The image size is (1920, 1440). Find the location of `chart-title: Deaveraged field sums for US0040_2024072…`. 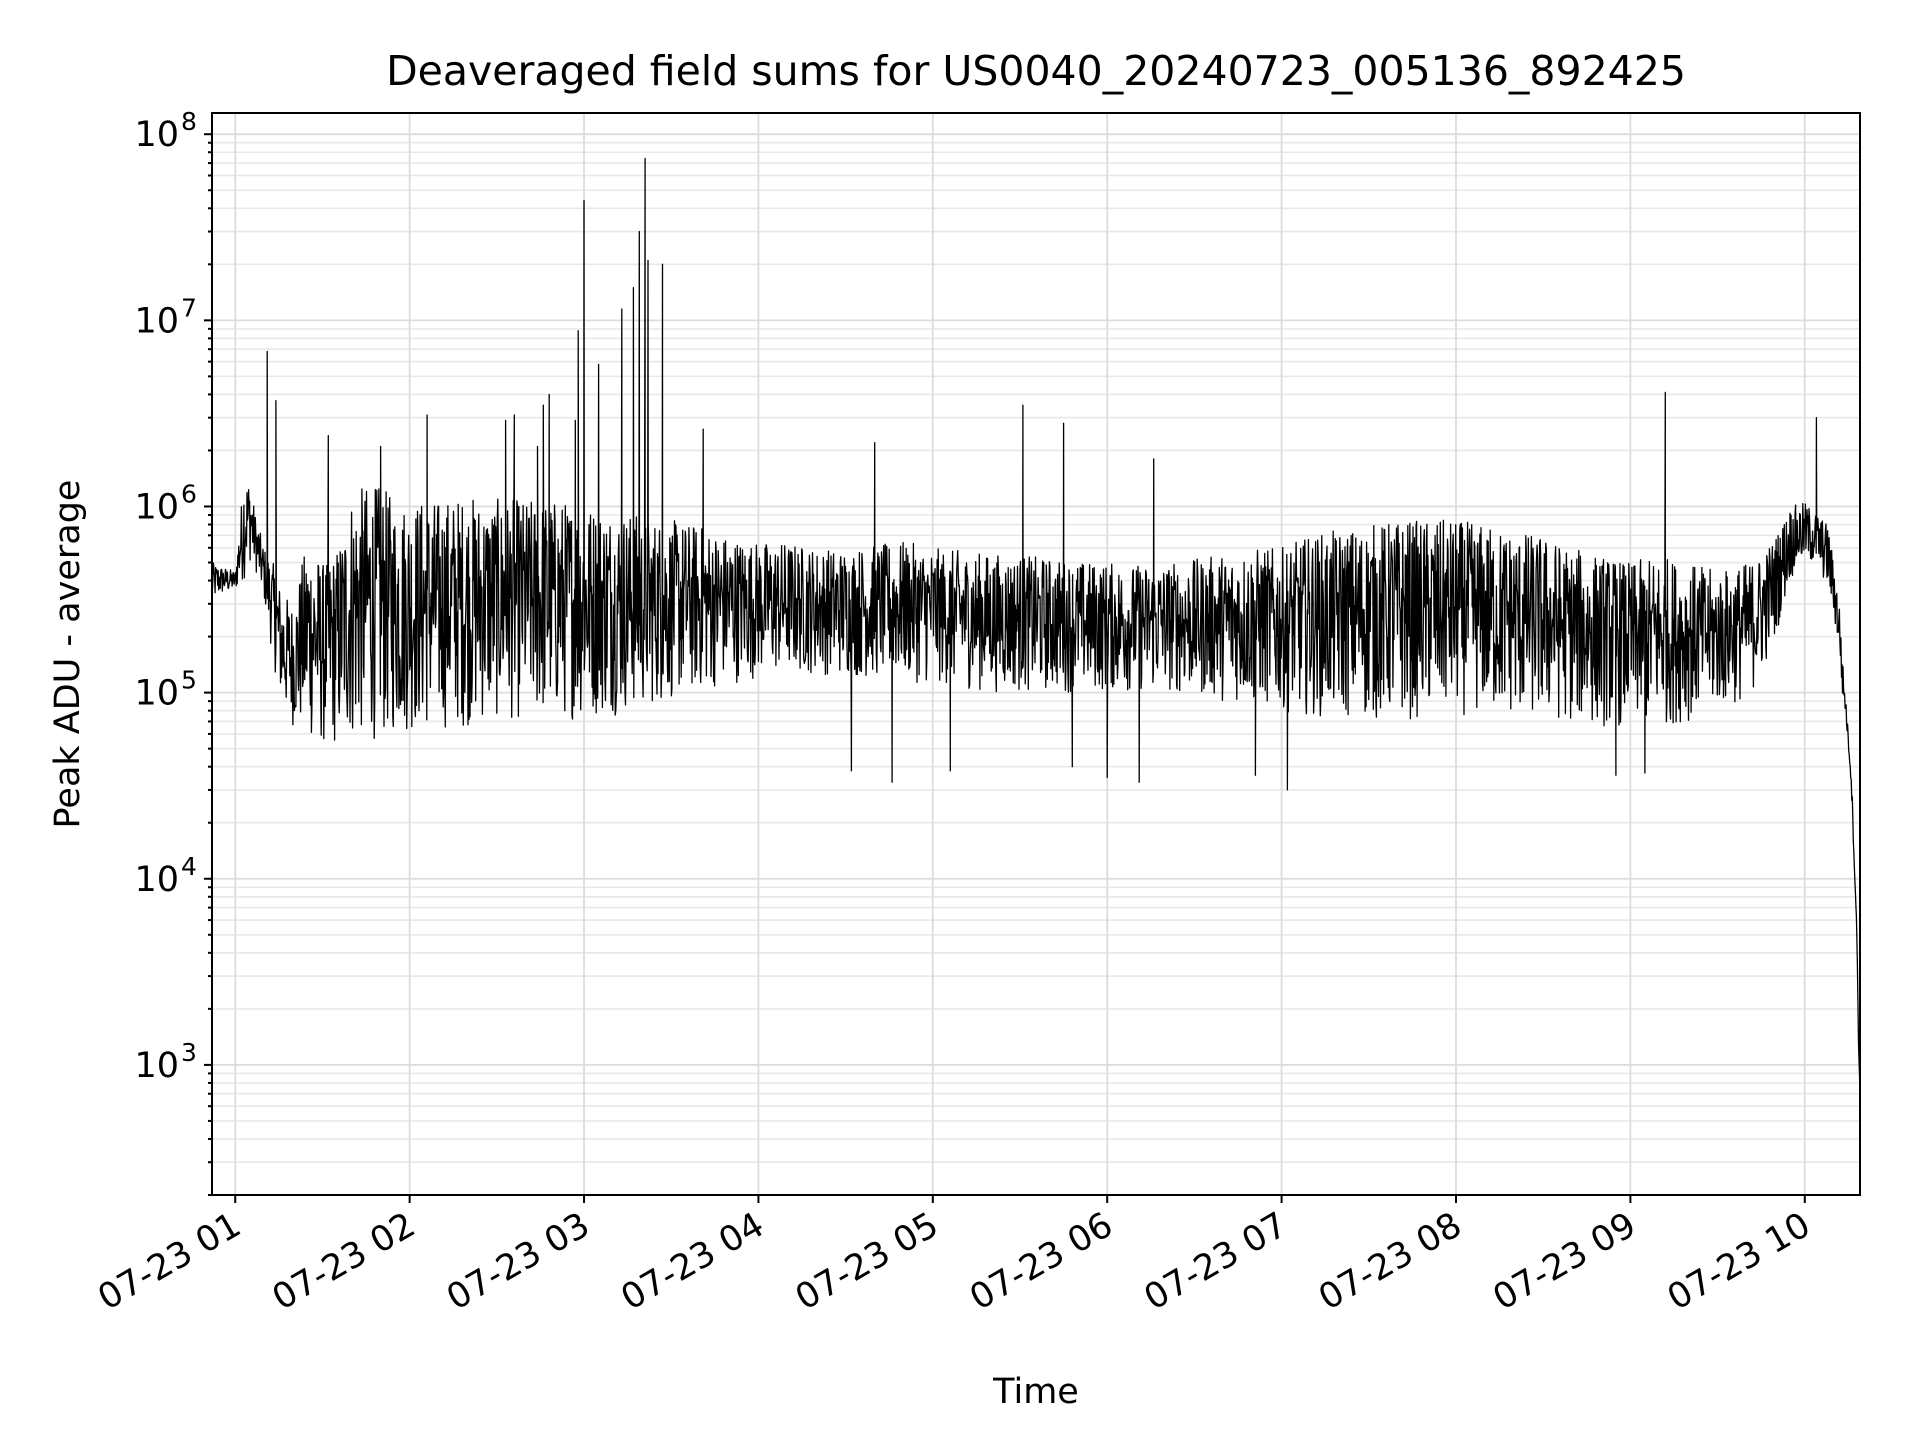

chart-title: Deaveraged field sums for US0040_2024072… is located at coordinates (1036, 71).